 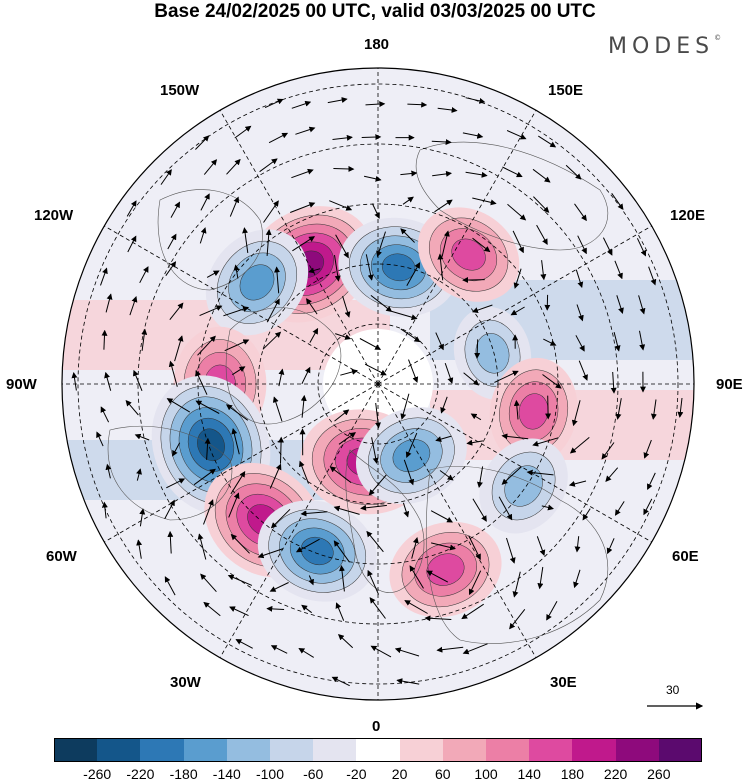 I want to click on anomaly-contour, so click(x=317, y=551).